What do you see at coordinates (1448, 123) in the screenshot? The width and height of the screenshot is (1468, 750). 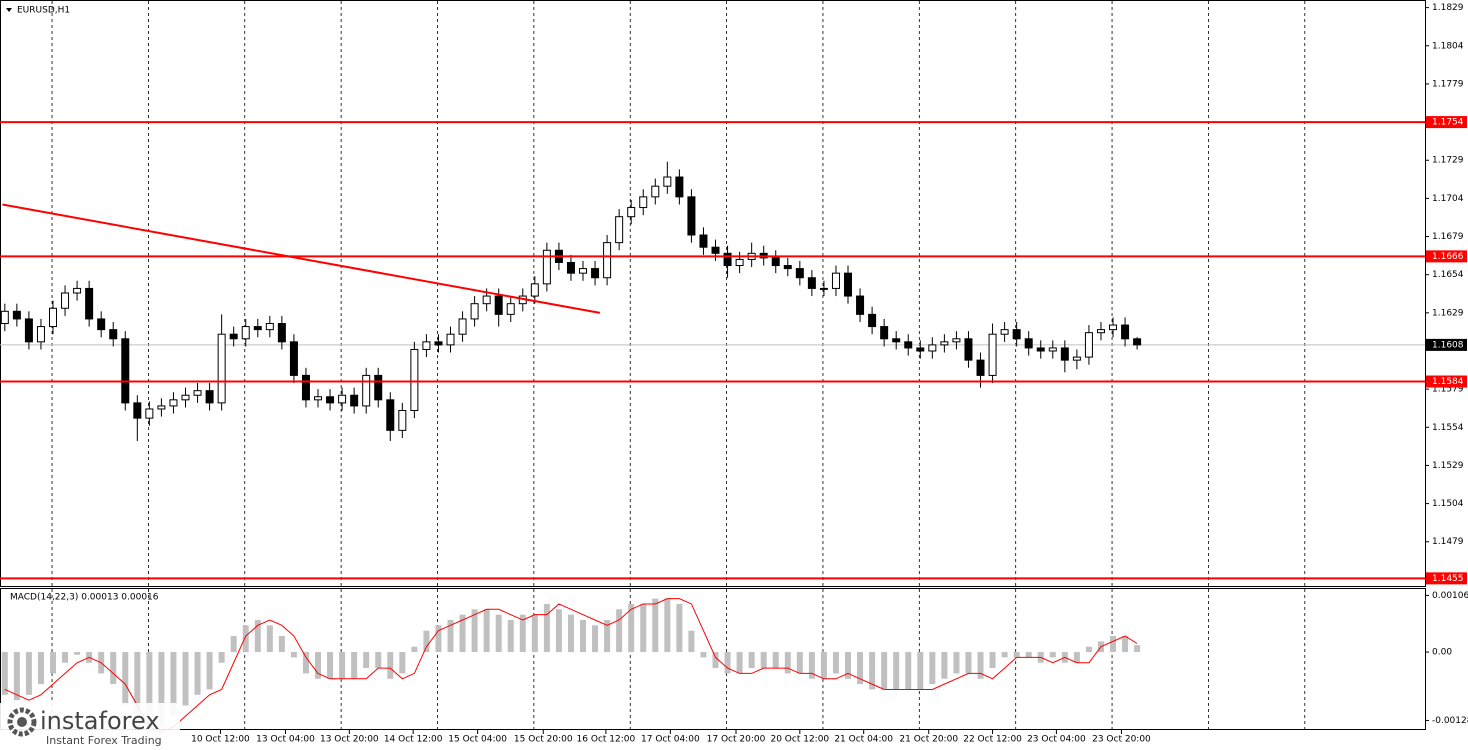 I see `level-label: 1.1754` at bounding box center [1448, 123].